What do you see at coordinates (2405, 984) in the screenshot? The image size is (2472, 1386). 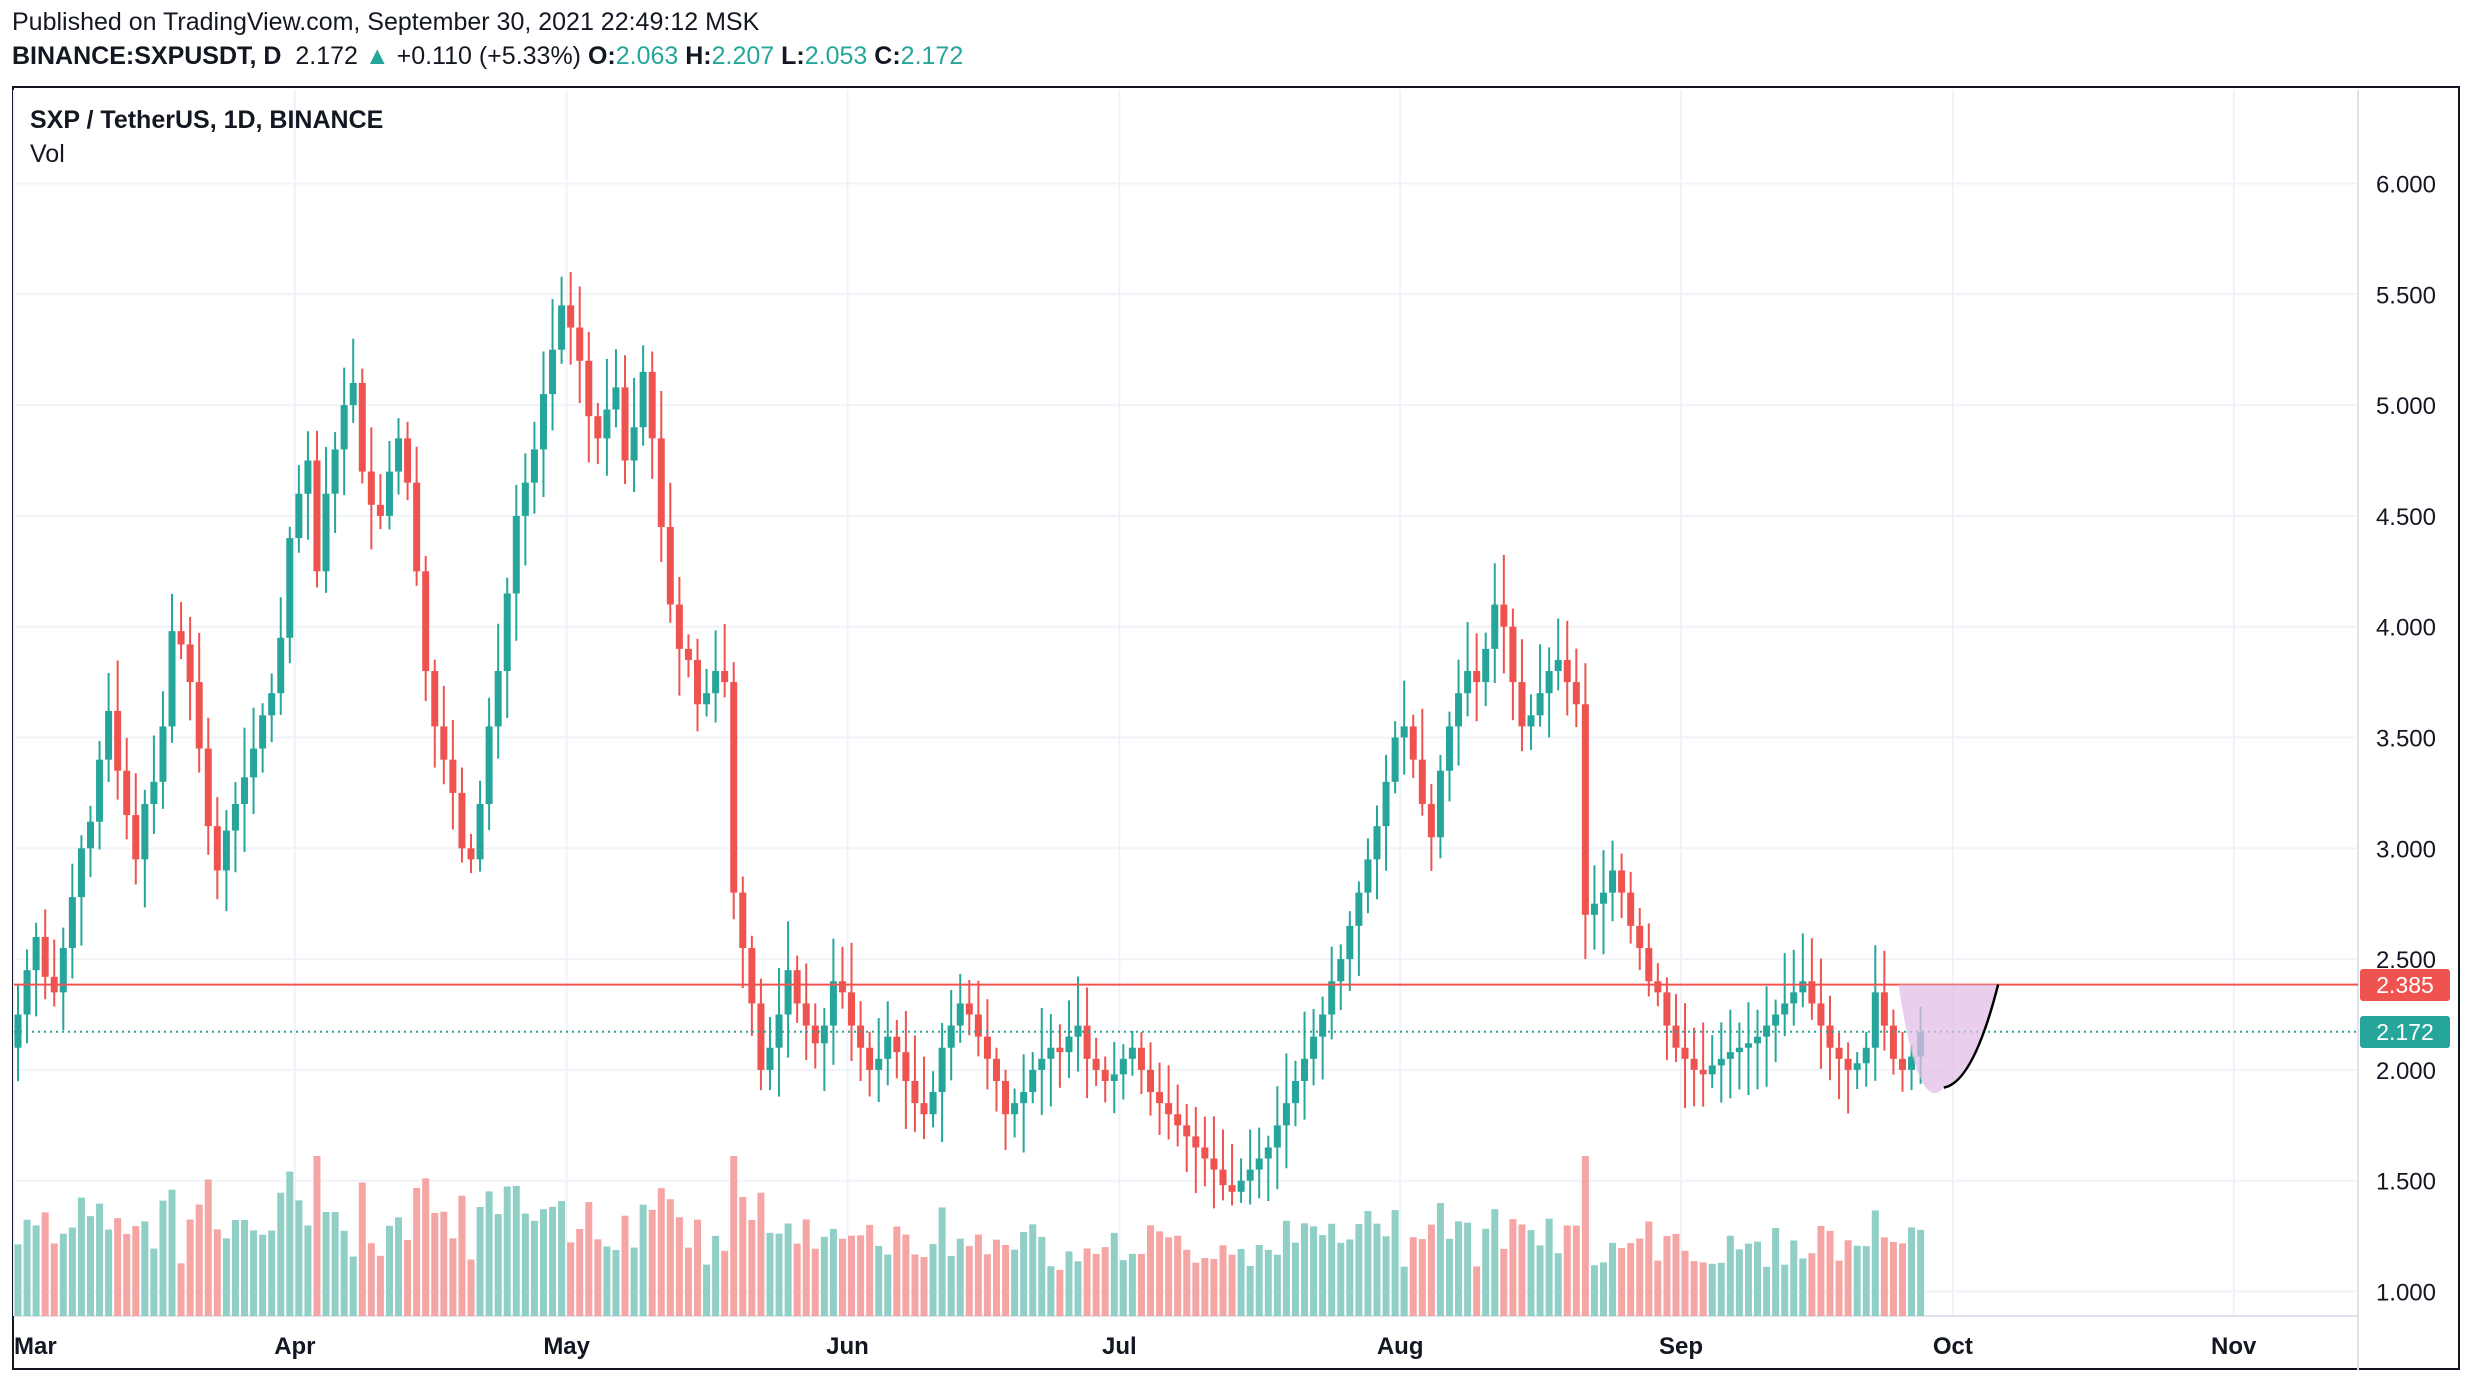 I see `resistance-price-tag: 2.385` at bounding box center [2405, 984].